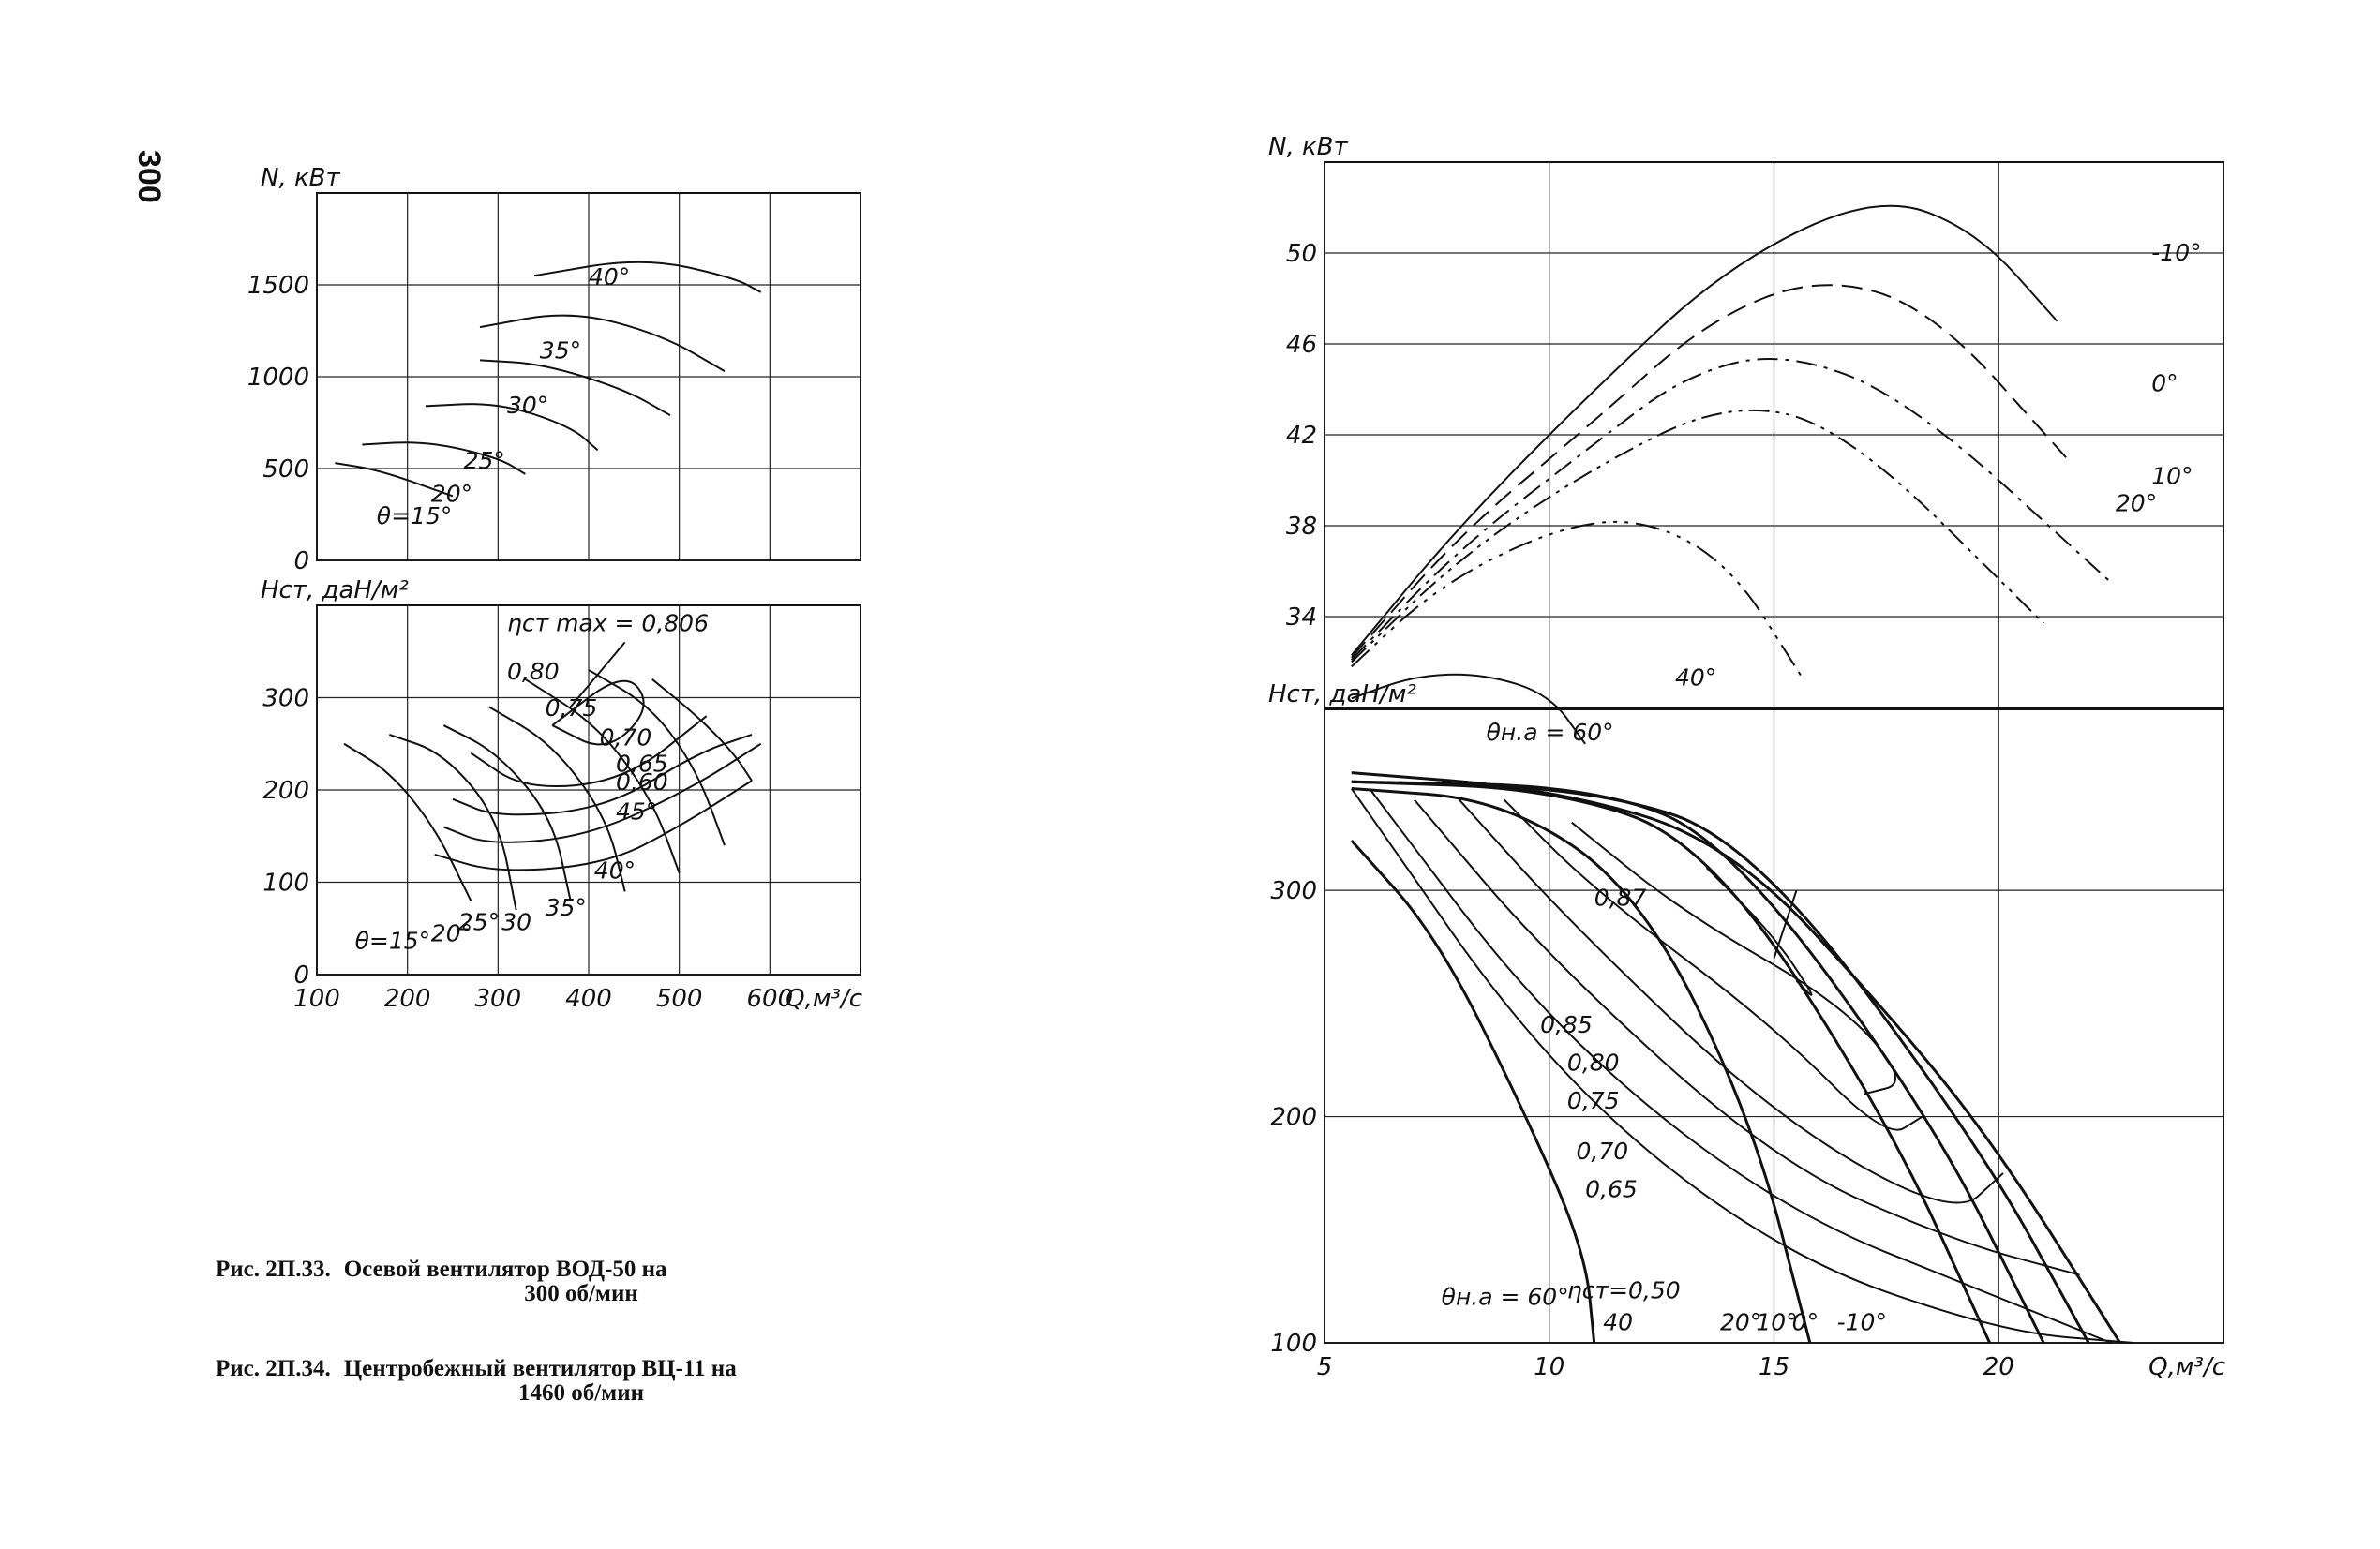 Image resolution: width=2380 pixels, height=1549 pixels. Describe the element at coordinates (527, 406) in the screenshot. I see `curve-label: 30°` at that location.